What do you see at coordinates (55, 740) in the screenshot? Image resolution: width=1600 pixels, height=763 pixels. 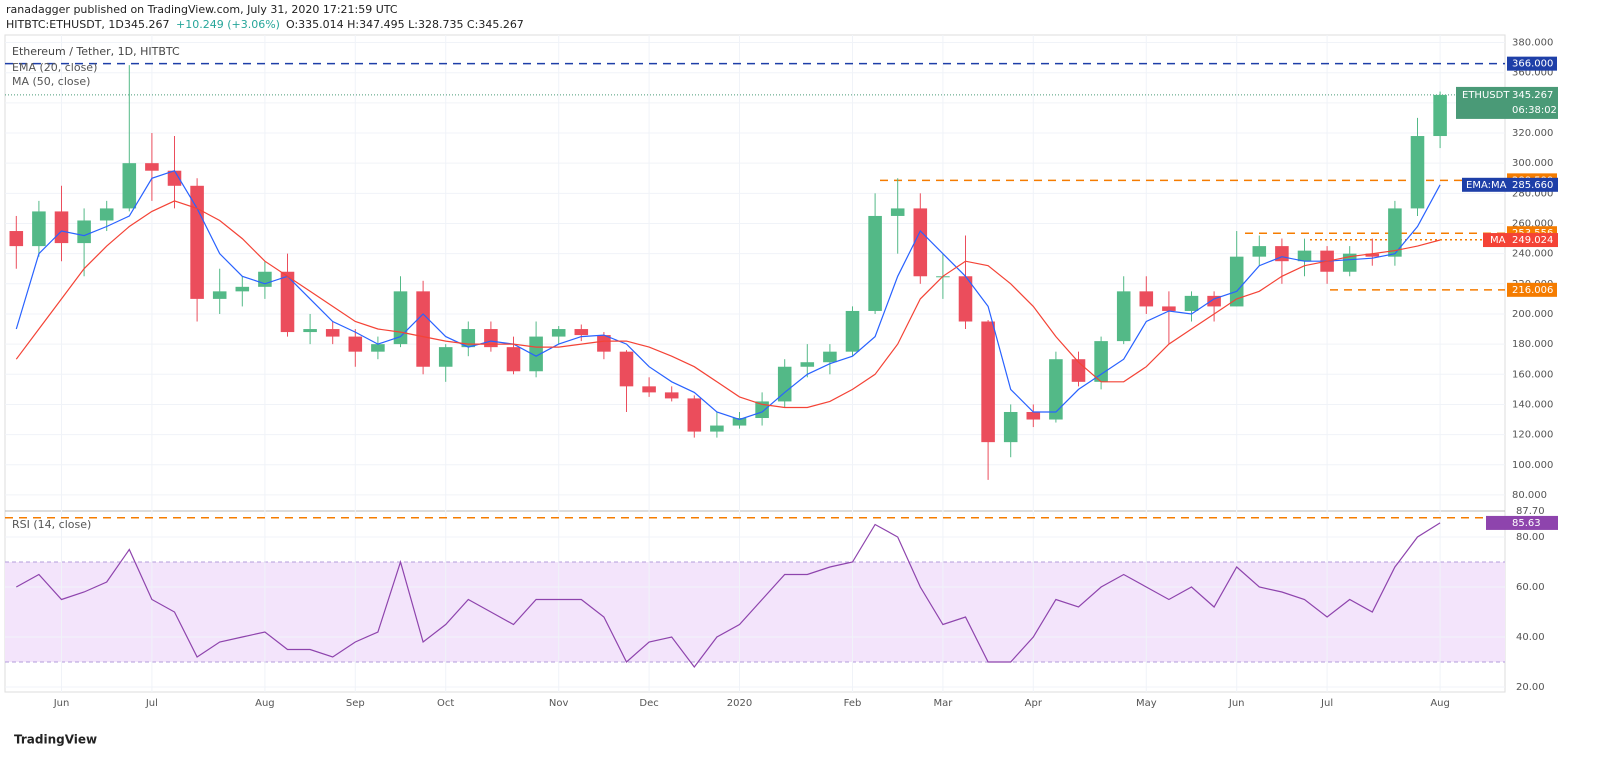 I see `footer: TradingView` at bounding box center [55, 740].